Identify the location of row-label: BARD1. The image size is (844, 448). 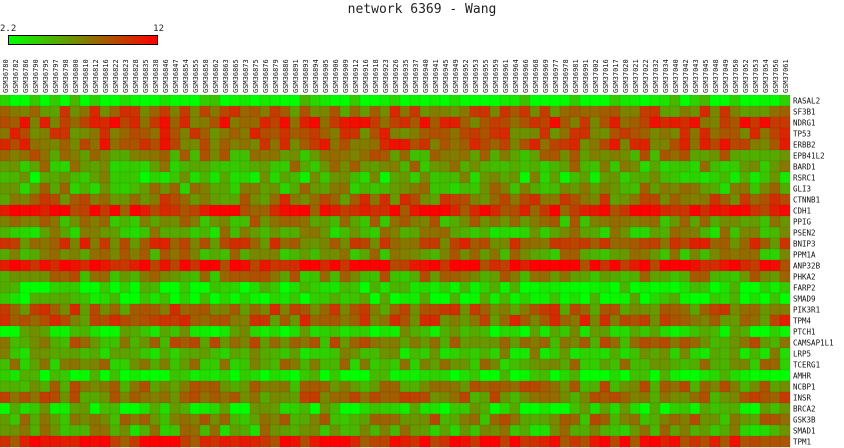
(804, 167).